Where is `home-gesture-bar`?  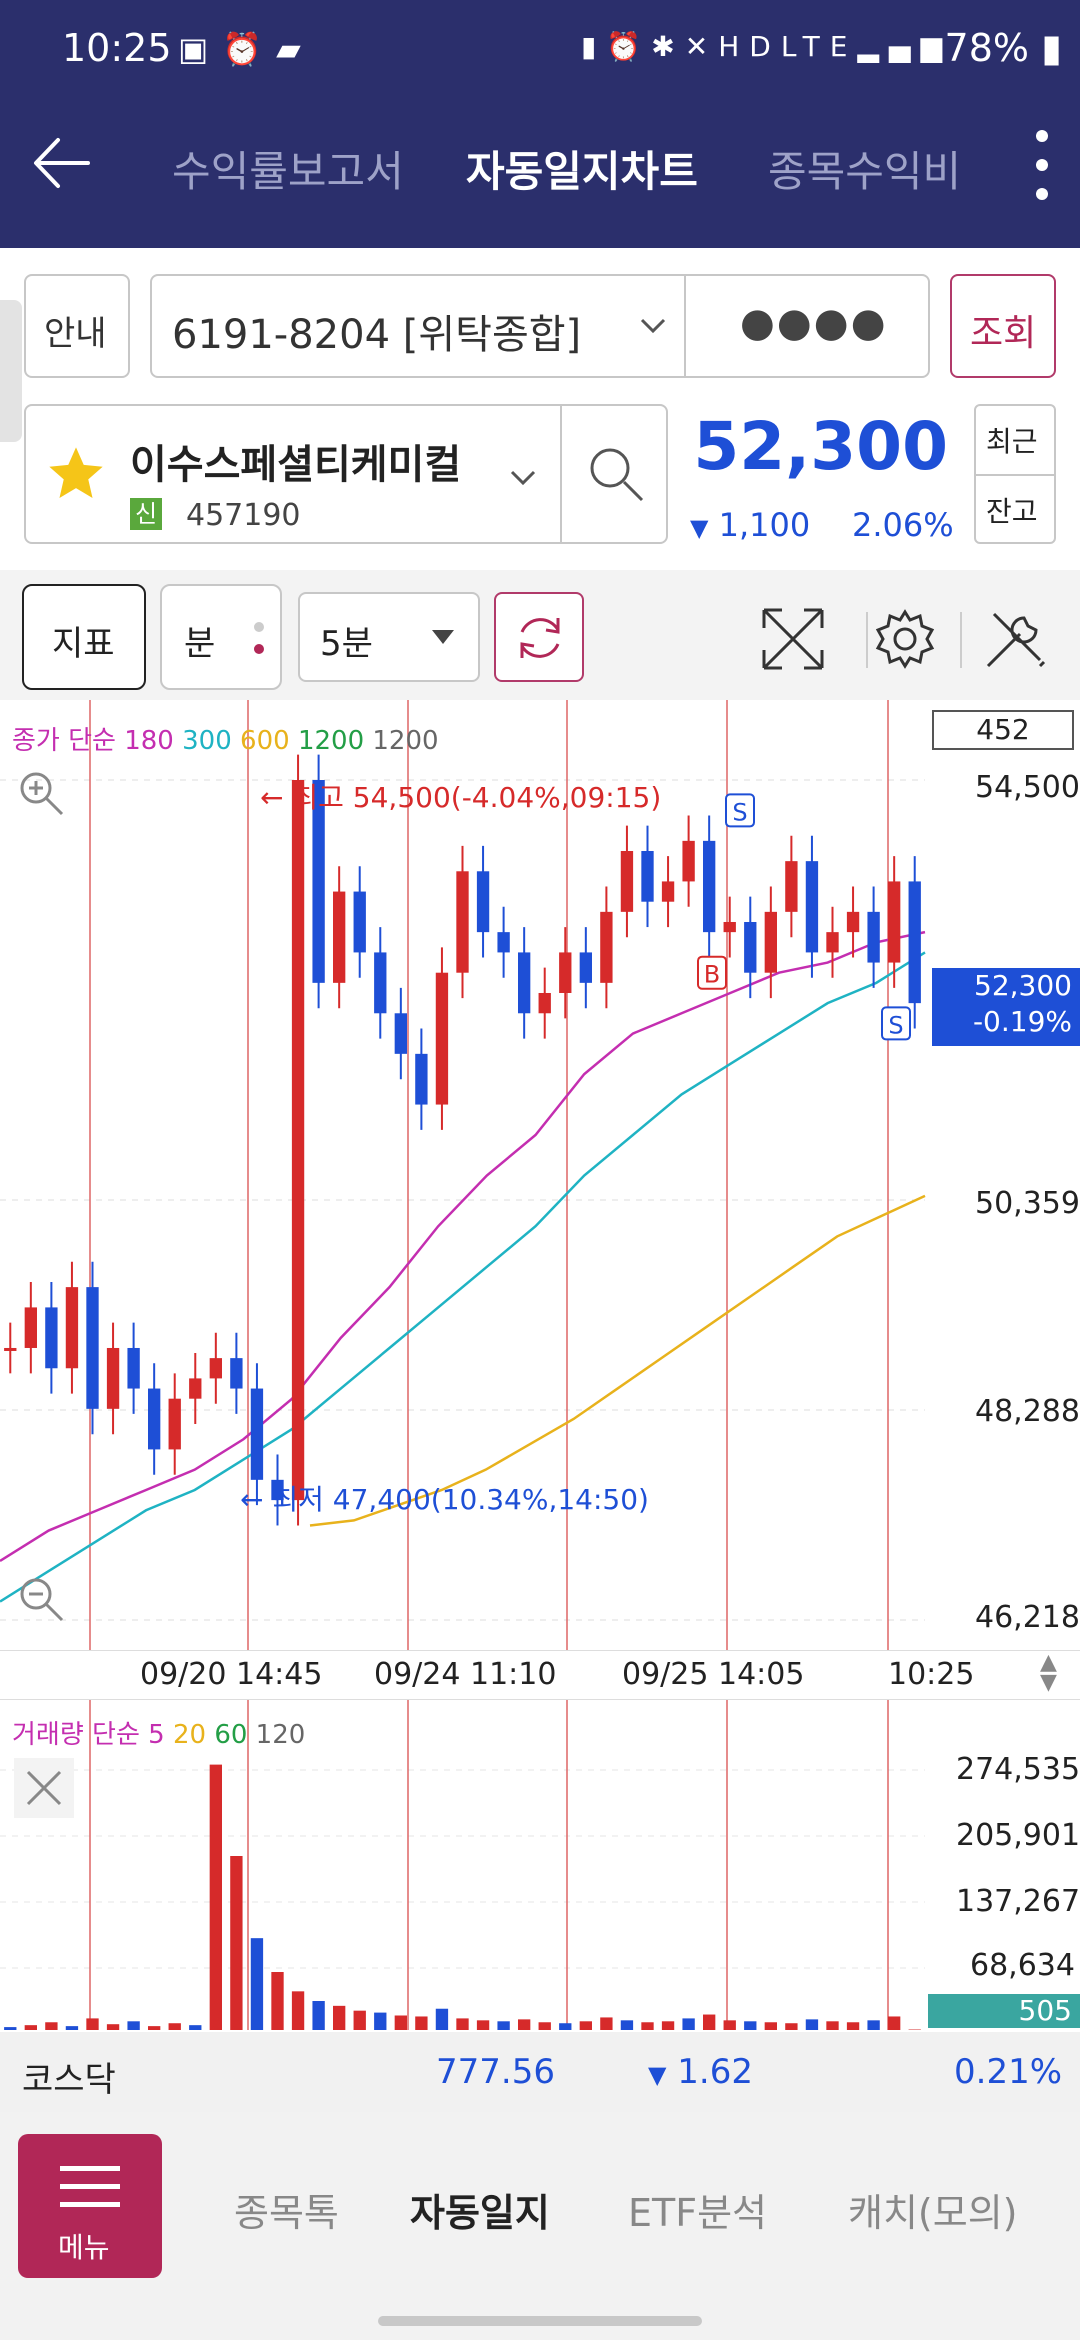
home-gesture-bar is located at coordinates (540, 2321).